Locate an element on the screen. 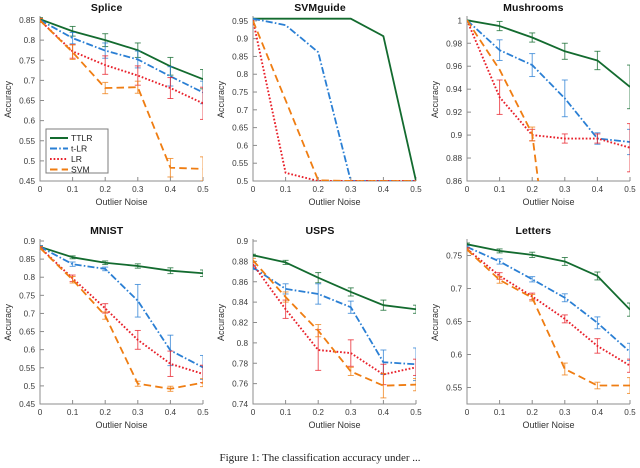  legend-label: LR is located at coordinates (76, 159).